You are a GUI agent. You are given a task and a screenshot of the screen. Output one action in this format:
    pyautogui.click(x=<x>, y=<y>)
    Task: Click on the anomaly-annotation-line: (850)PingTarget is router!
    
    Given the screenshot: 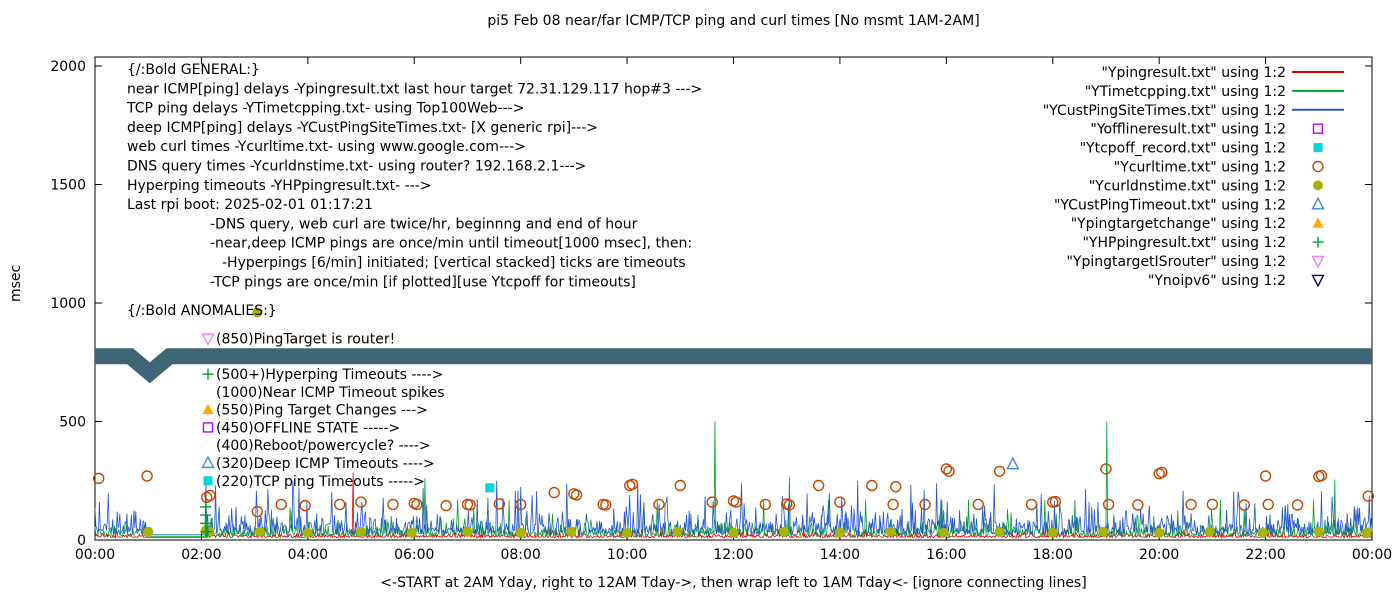 What is the action you would take?
    pyautogui.click(x=305, y=340)
    